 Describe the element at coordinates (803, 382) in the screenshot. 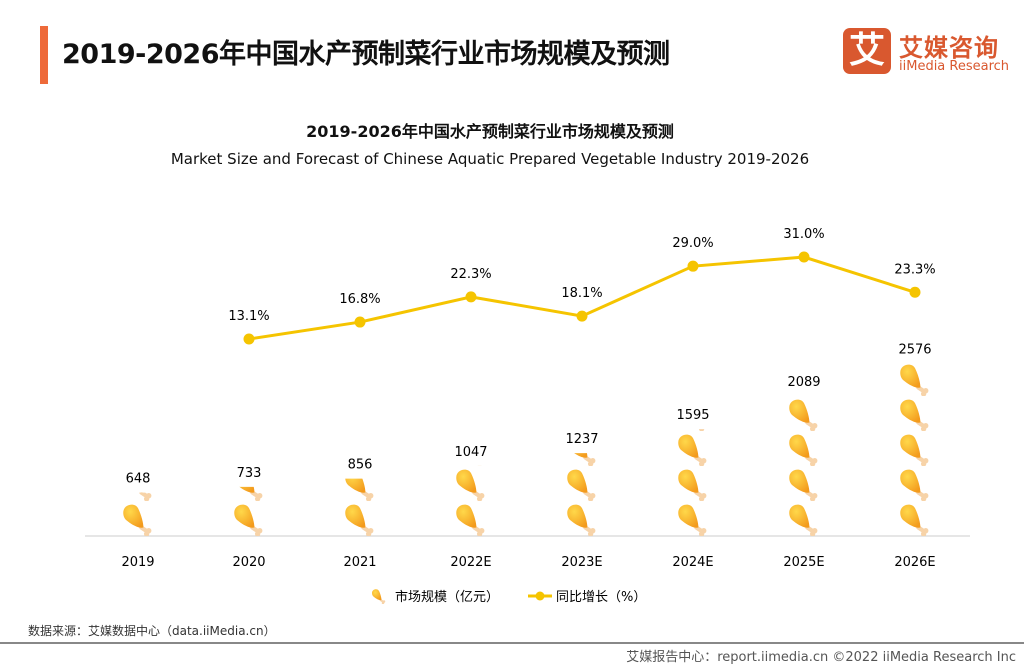

I see `bar-label: 2089` at that location.